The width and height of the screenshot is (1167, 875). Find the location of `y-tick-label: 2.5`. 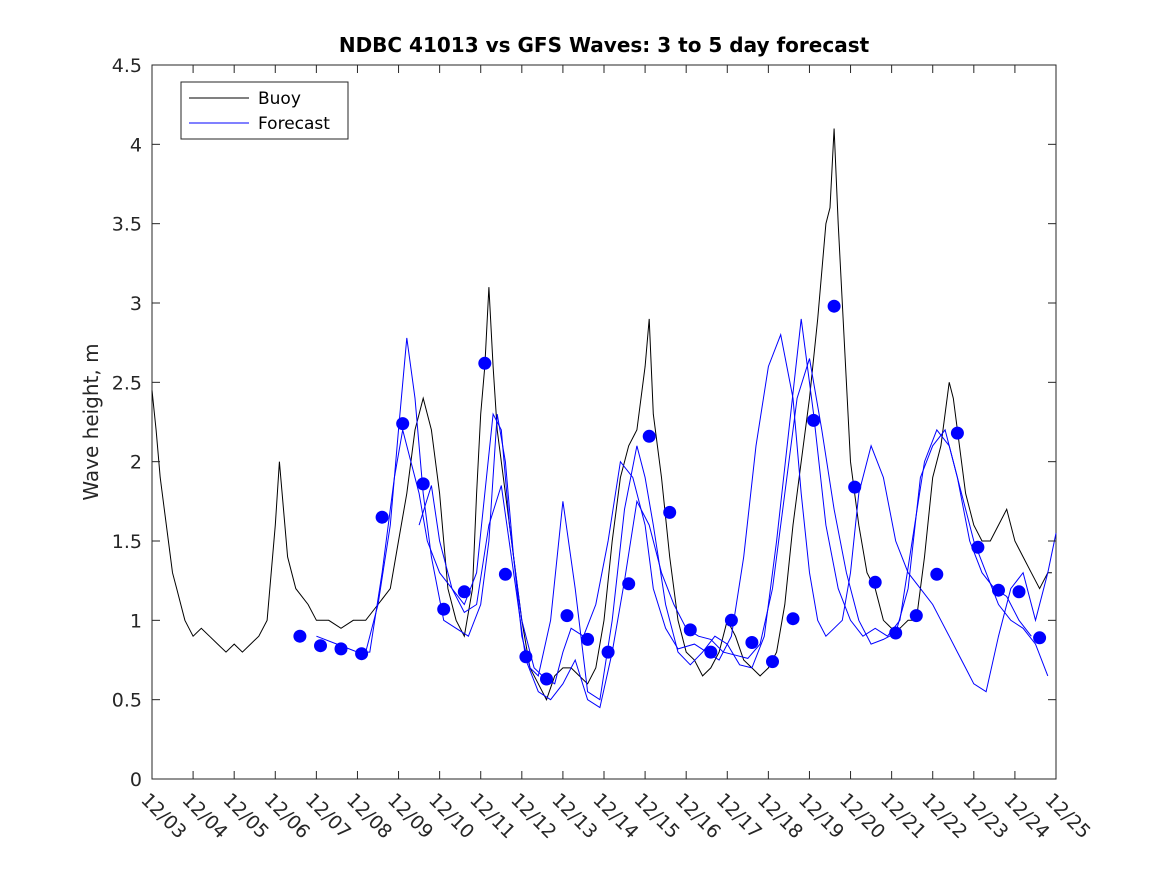

y-tick-label: 2.5 is located at coordinates (127, 383).